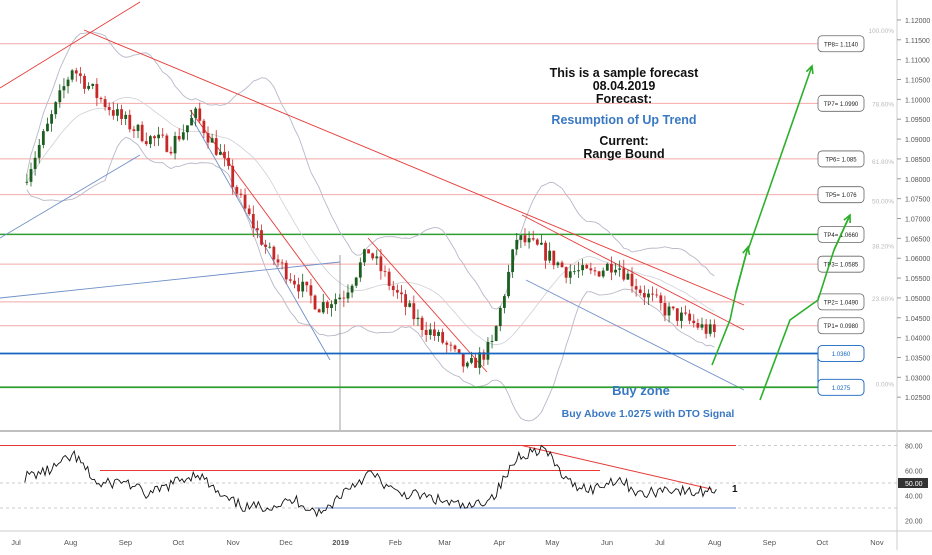 The height and width of the screenshot is (555, 932). Describe the element at coordinates (917, 299) in the screenshot. I see `price-tick-label: 1.05000` at that location.